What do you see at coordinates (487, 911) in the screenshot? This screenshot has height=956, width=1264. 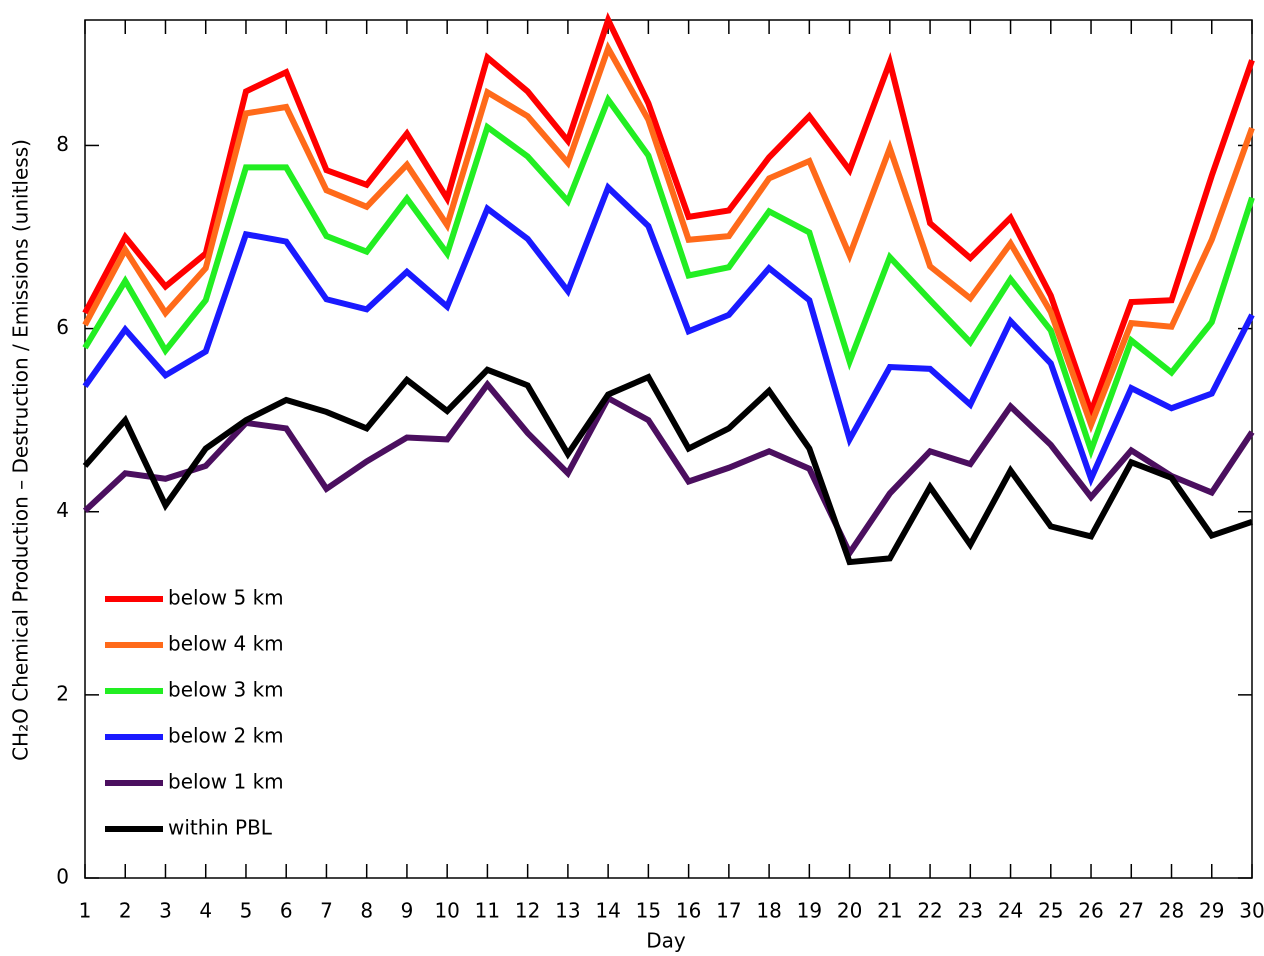 I see `x-tick-label: 11` at bounding box center [487, 911].